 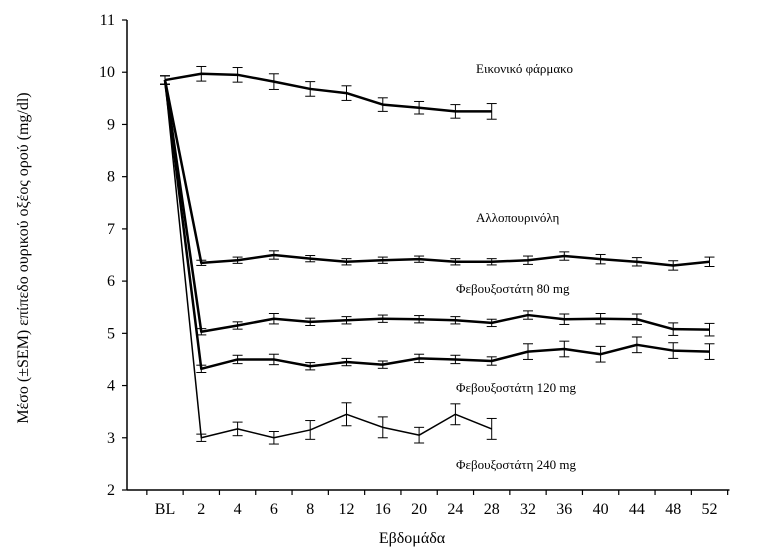 What do you see at coordinates (111, 229) in the screenshot?
I see `y-tick-label: 7` at bounding box center [111, 229].